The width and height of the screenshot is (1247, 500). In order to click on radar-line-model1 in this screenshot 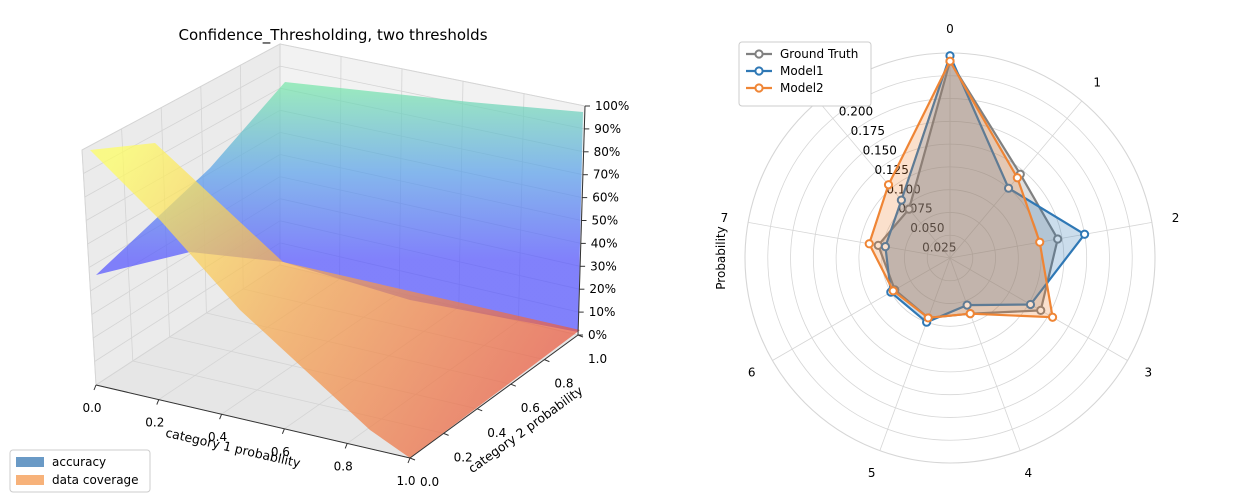, I will do `click(985, 188)`.